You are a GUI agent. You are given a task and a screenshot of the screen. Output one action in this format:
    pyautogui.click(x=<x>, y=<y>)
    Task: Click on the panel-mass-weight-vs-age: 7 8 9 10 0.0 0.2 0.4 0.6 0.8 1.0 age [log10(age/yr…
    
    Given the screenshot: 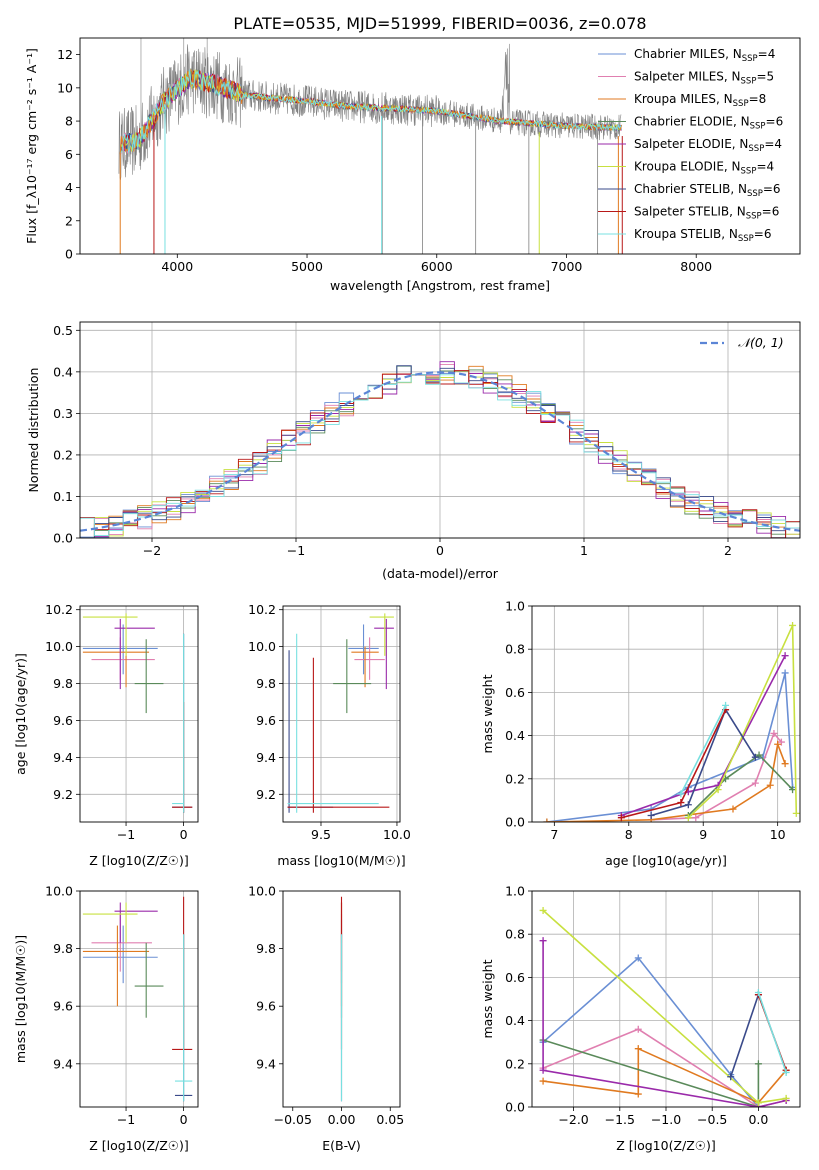 What is the action you would take?
    pyautogui.click(x=640, y=733)
    